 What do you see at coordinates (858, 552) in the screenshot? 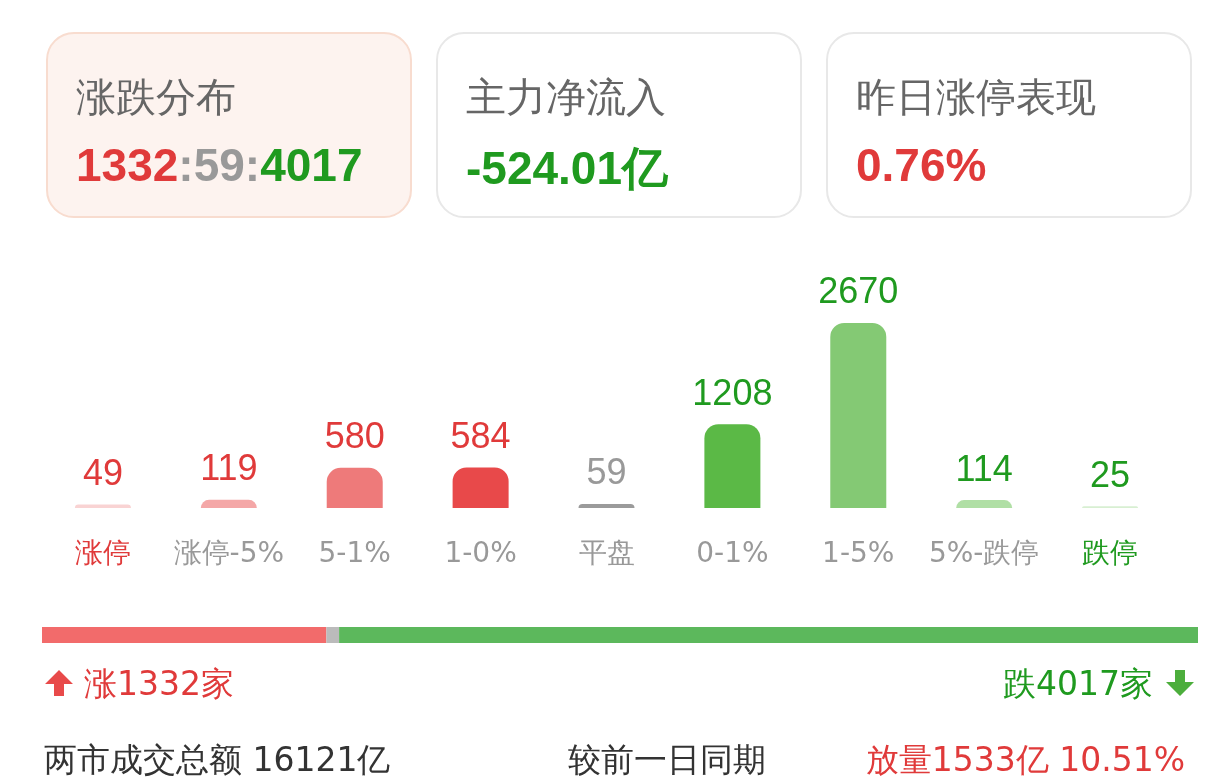
I see `x-tick-label: 1-5%` at bounding box center [858, 552].